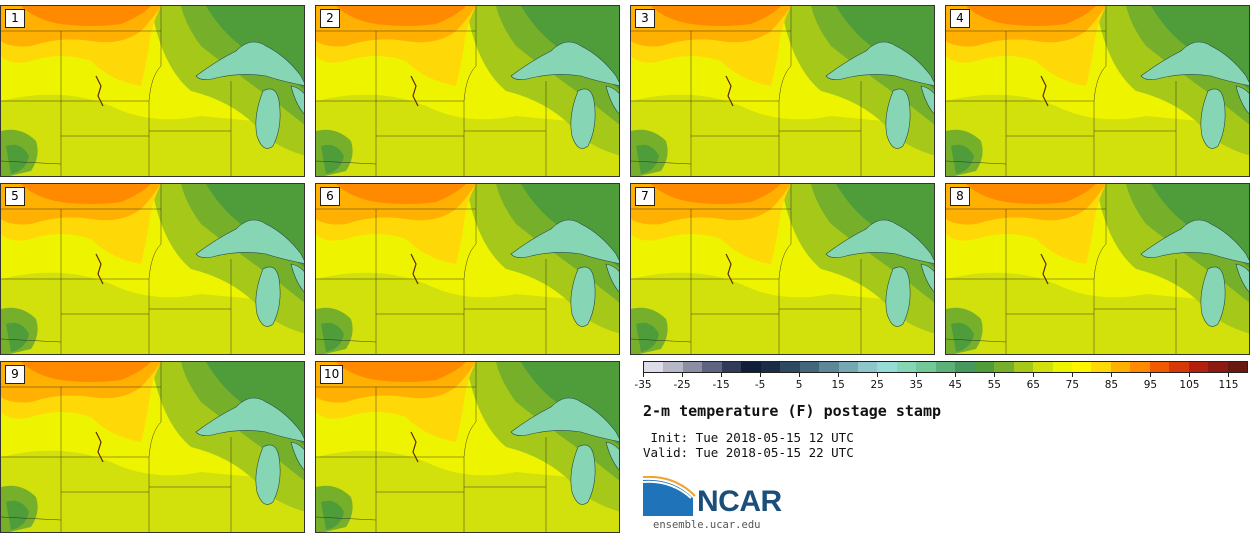 This screenshot has height=533, width=1260. What do you see at coordinates (682, 385) in the screenshot?
I see `colorbar-tick-label: -25` at bounding box center [682, 385].